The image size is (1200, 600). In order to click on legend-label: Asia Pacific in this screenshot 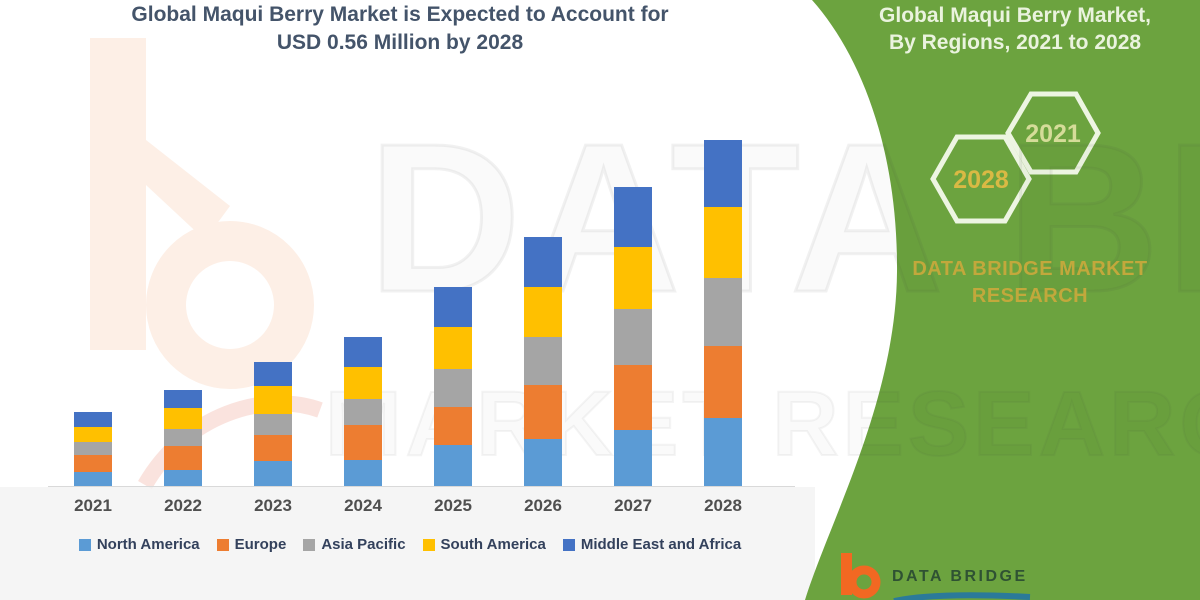, I will do `click(363, 544)`.